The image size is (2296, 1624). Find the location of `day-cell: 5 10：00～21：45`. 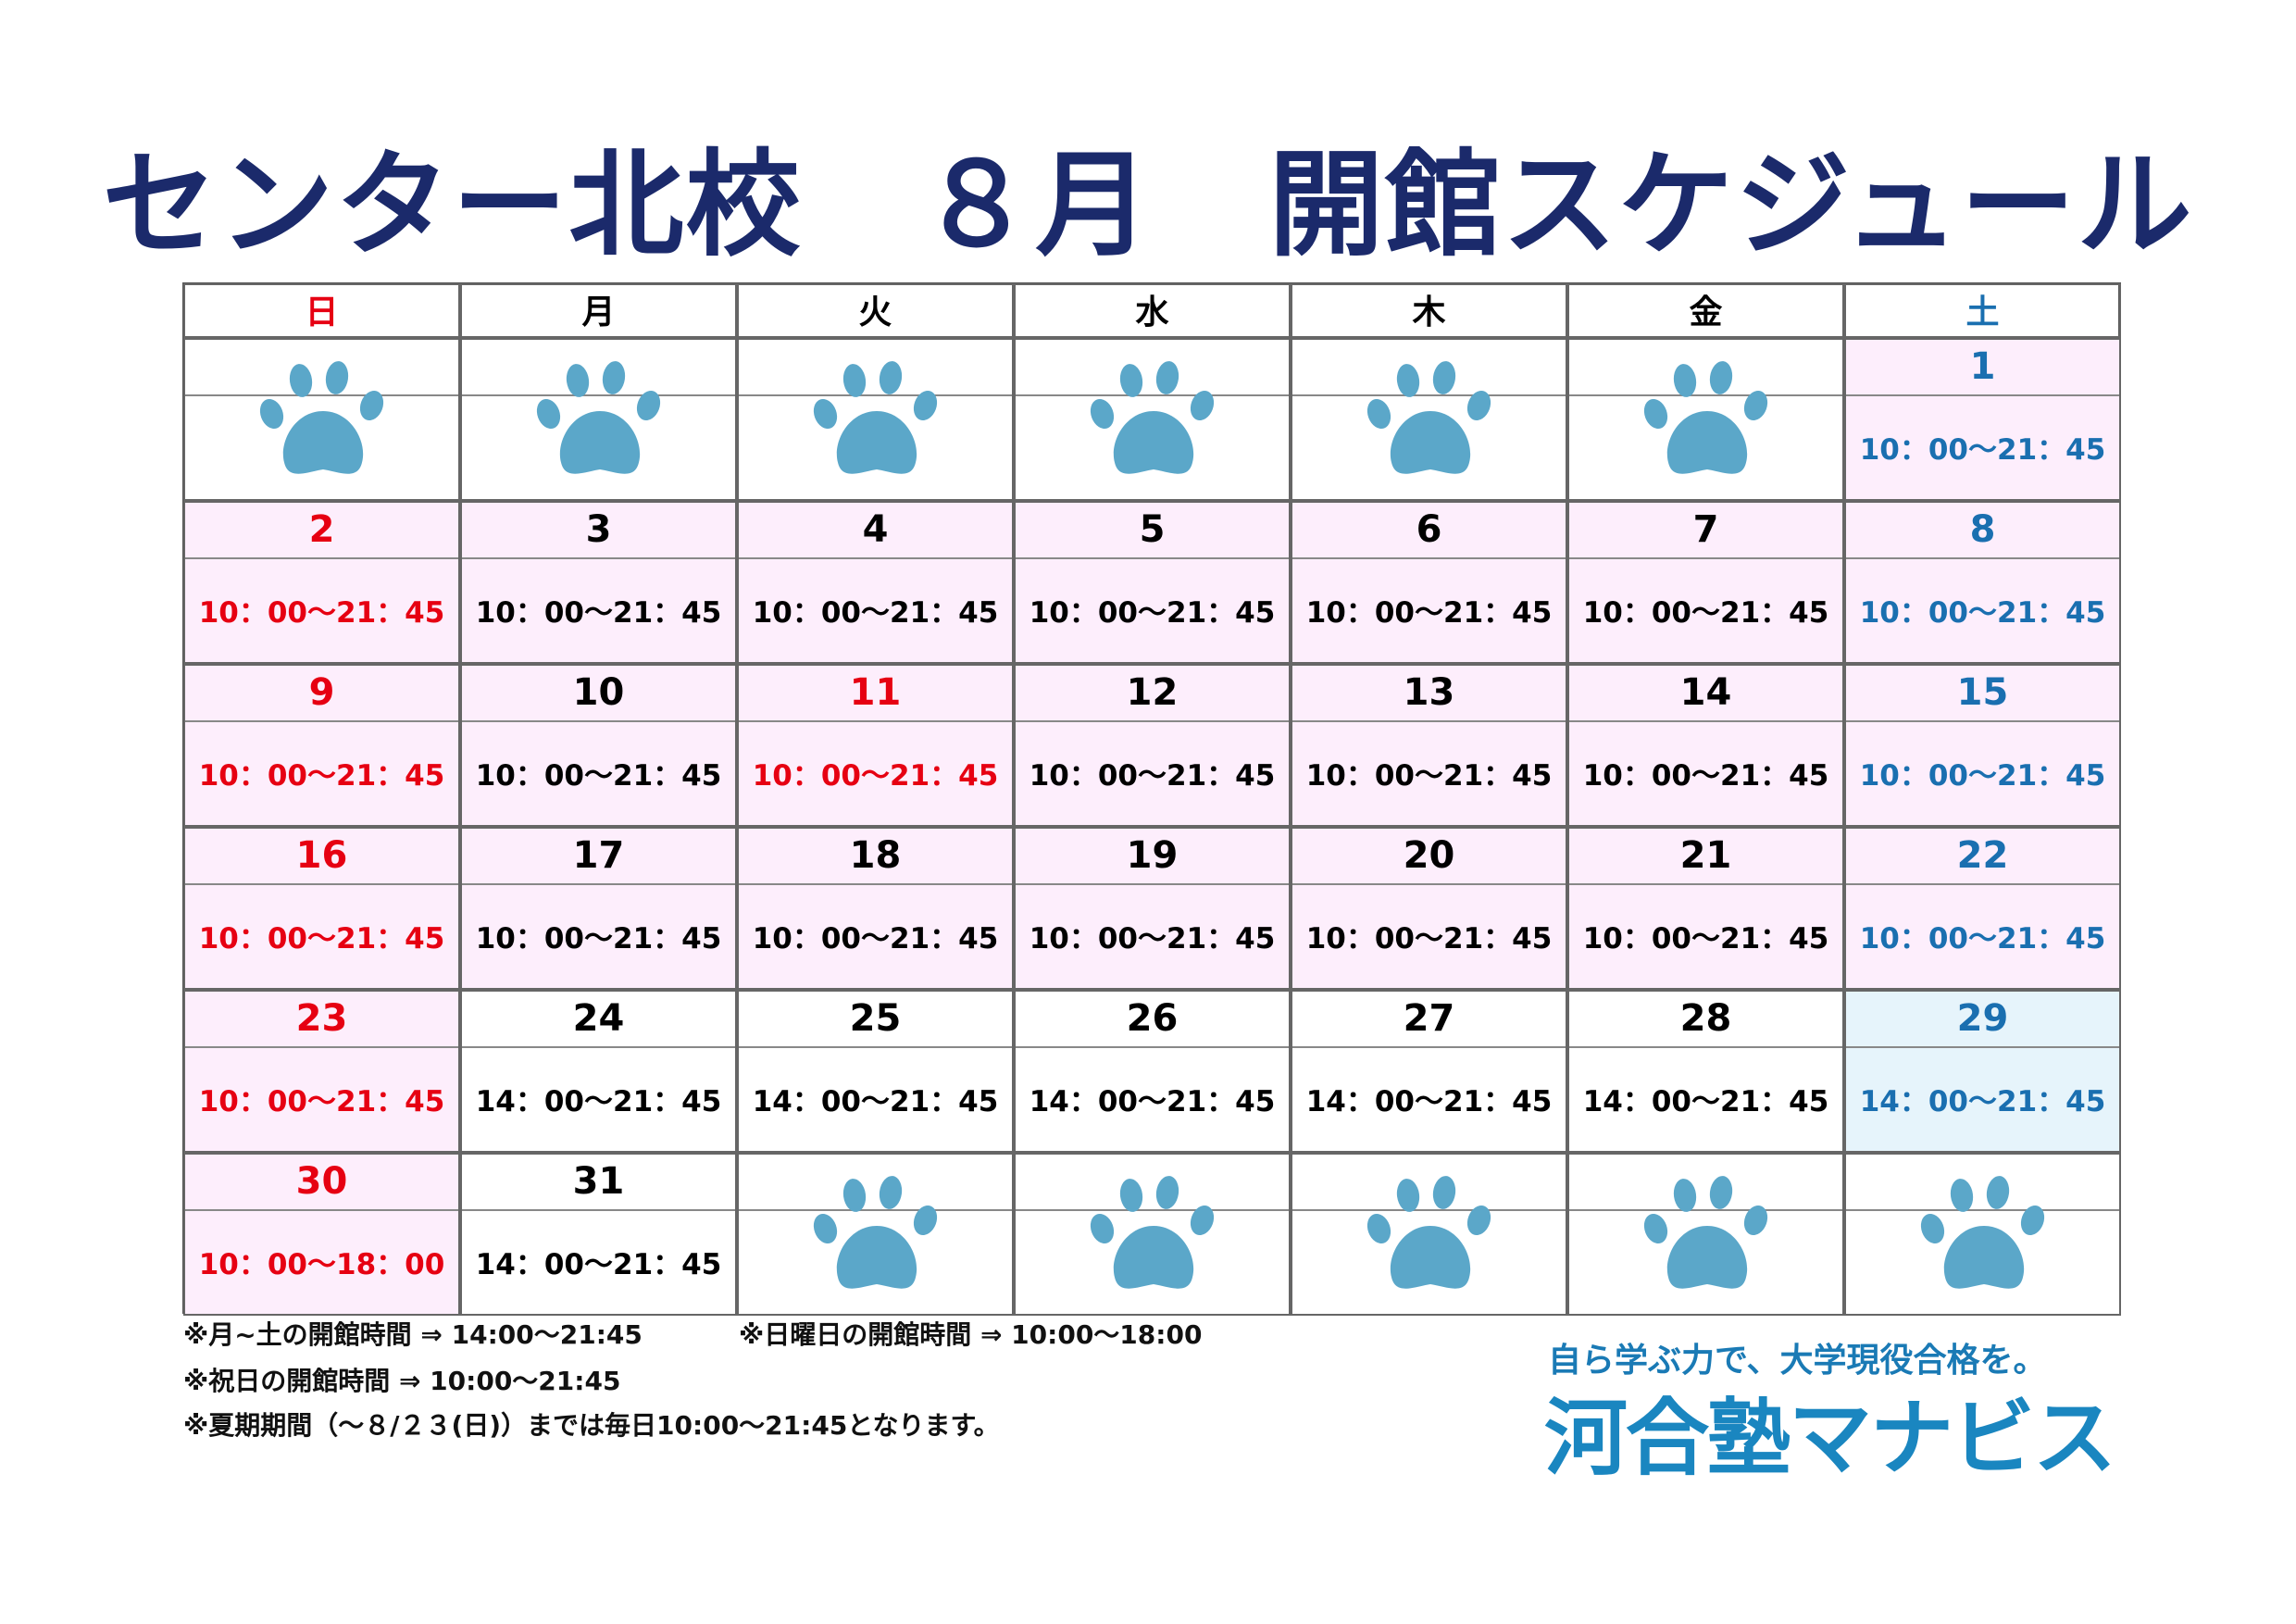

day-cell: 5 10：00～21：45 is located at coordinates (1152, 582).